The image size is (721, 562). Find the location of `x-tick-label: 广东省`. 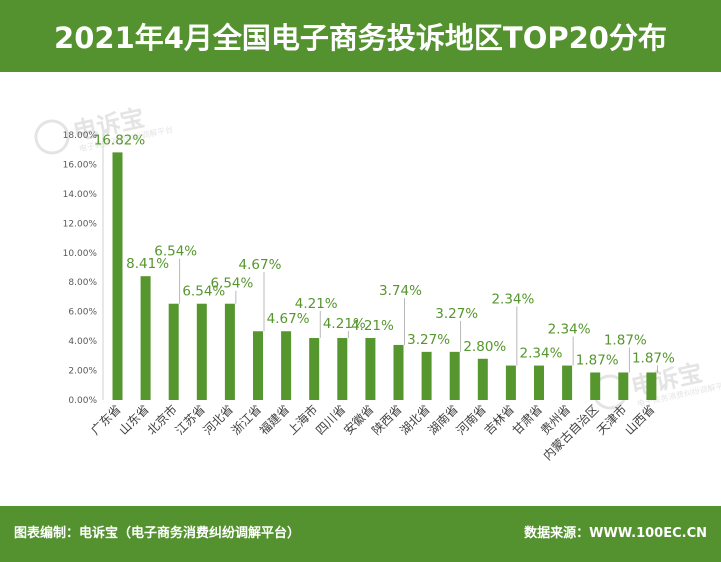

x-tick-label: 广东省 is located at coordinates (105, 419).